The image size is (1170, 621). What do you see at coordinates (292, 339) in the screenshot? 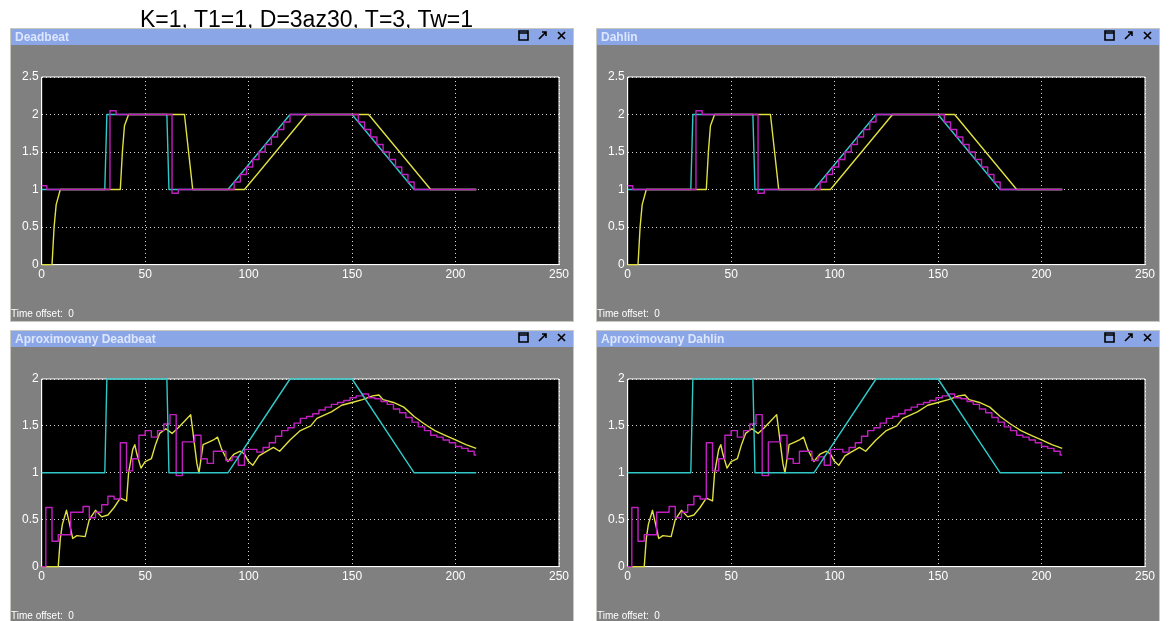
I see `chart-title: Aproximovany Deadbeat` at bounding box center [292, 339].